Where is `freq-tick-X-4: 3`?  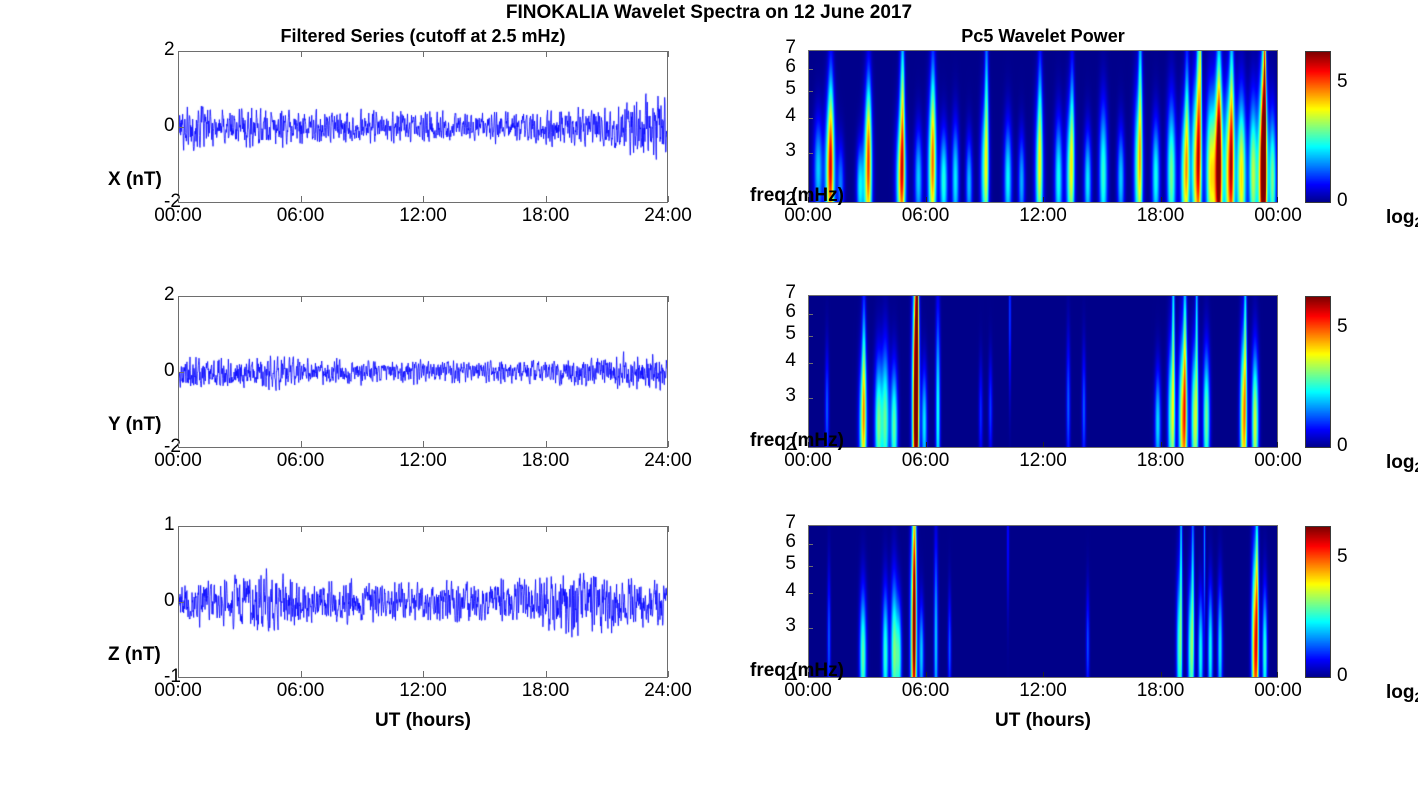
freq-tick-X-4: 3 is located at coordinates (790, 150).